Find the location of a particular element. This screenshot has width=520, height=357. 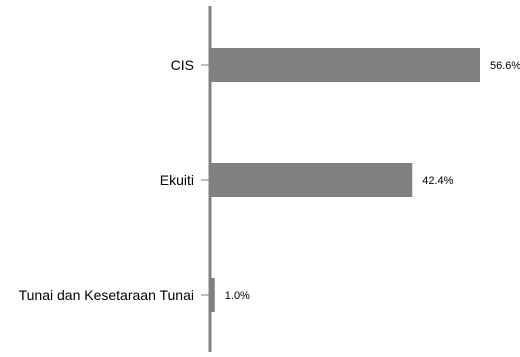

category-label: Tunai dan Kesetaraan Tunai is located at coordinates (106, 295).